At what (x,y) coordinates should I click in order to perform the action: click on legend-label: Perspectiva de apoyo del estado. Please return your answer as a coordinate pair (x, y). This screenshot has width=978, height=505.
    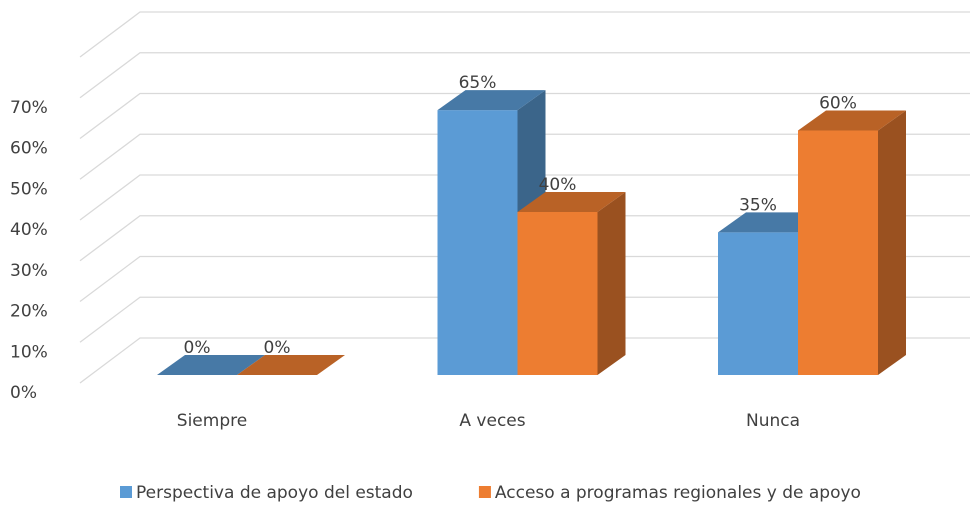
    Looking at the image, I should click on (274, 493).